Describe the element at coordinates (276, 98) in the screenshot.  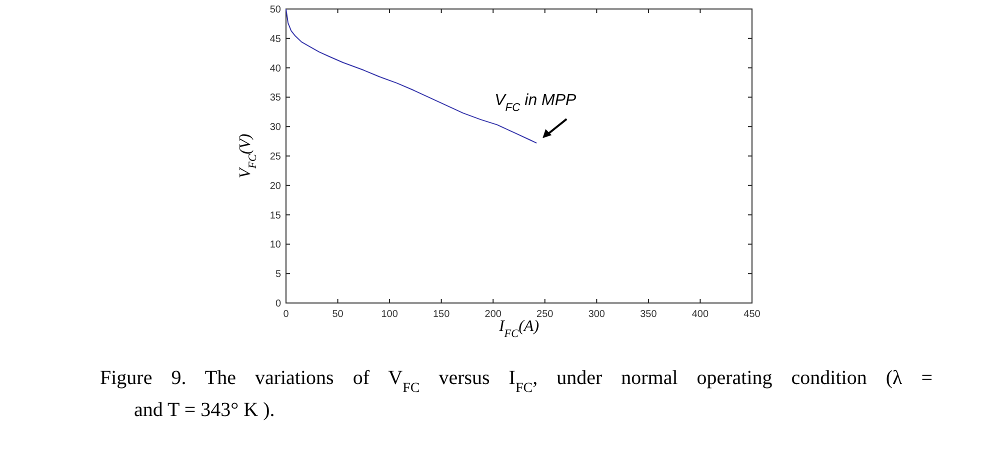
I see `y-tick-label: 35` at that location.